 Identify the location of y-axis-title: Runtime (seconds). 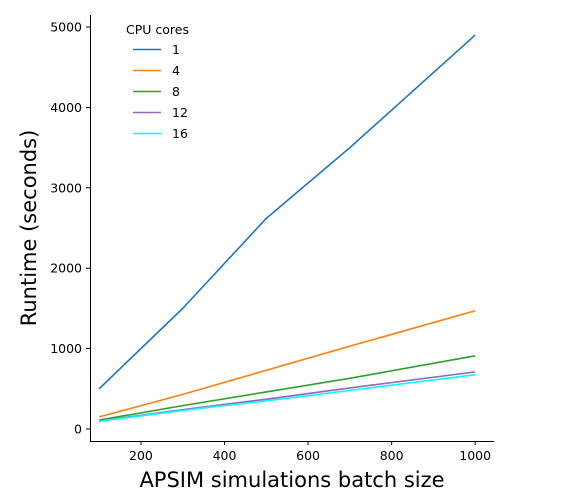
(29, 228).